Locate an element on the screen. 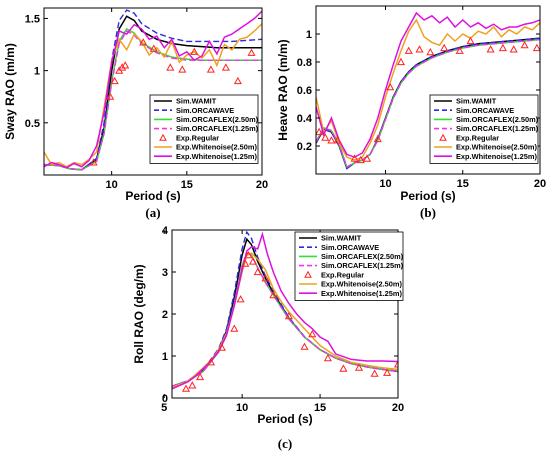 Image resolution: width=550 pixels, height=455 pixels. panel-c-legend-label-exp-whitenoise-1-25m: Exp.Whitenoise(1.25m) is located at coordinates (361, 293).